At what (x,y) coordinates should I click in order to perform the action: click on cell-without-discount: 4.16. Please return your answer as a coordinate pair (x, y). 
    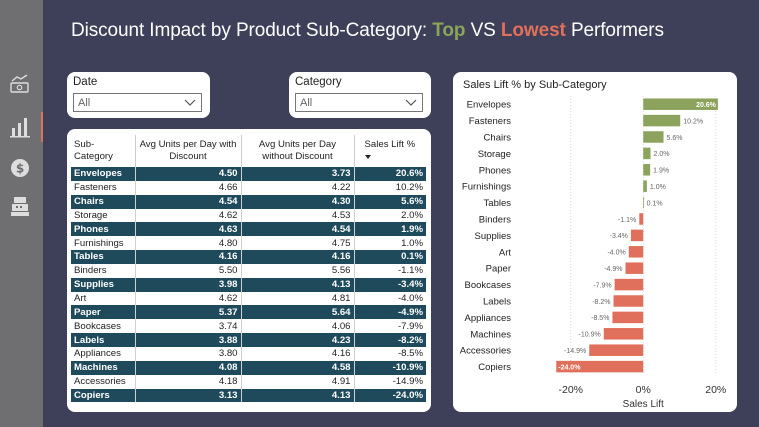
    Looking at the image, I should click on (298, 257).